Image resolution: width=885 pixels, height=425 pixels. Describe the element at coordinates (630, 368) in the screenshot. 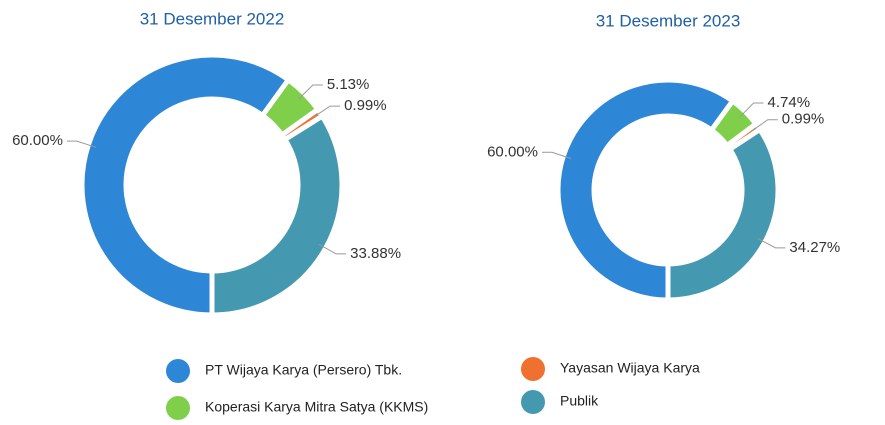

I see `legend-label: Yayasan Wijaya Karya` at that location.